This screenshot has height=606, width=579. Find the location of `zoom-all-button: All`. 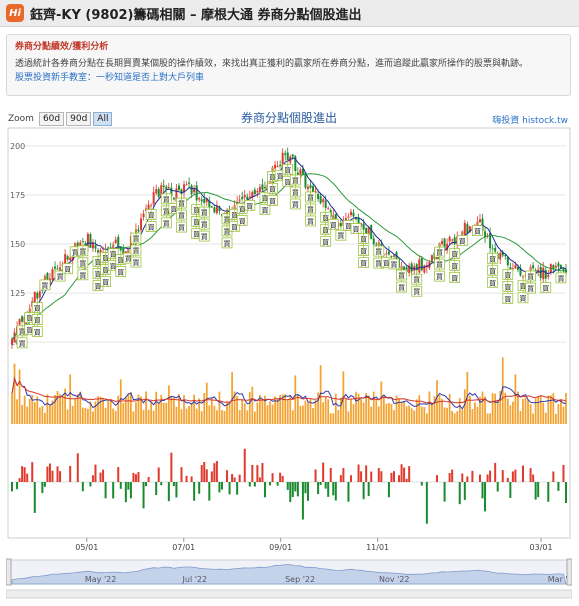

zoom-all-button: All is located at coordinates (103, 119).